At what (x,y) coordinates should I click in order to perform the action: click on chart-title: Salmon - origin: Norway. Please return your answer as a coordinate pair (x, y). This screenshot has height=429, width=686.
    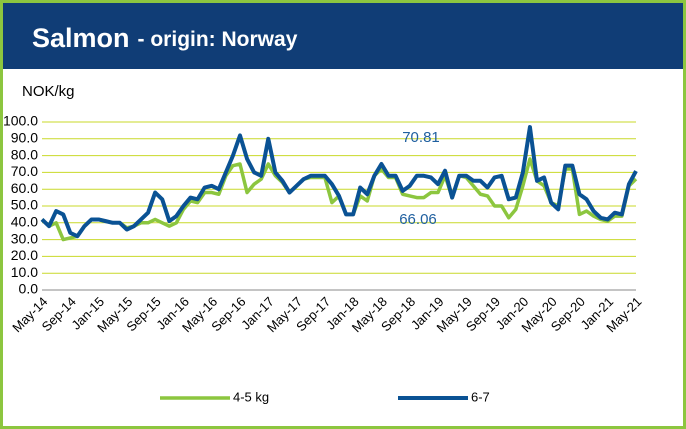
    Looking at the image, I should click on (165, 38).